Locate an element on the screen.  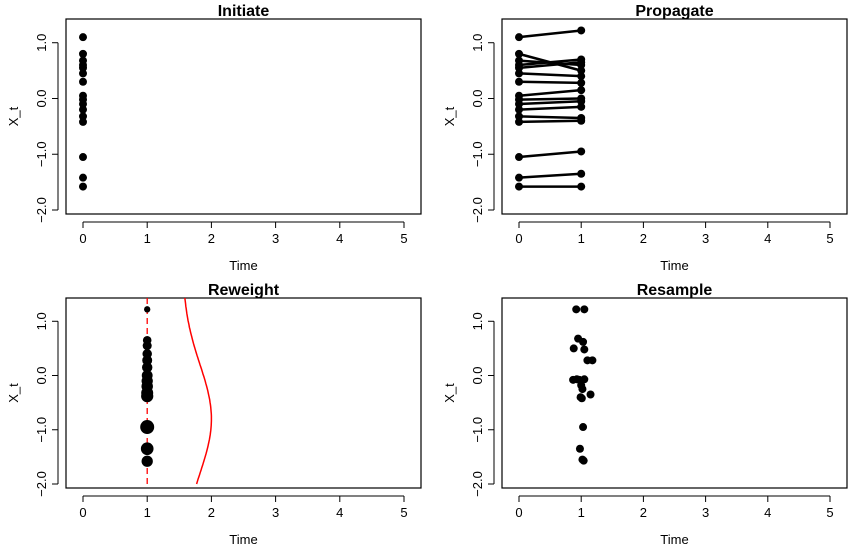
chart-title: Reweight is located at coordinates (244, 290).